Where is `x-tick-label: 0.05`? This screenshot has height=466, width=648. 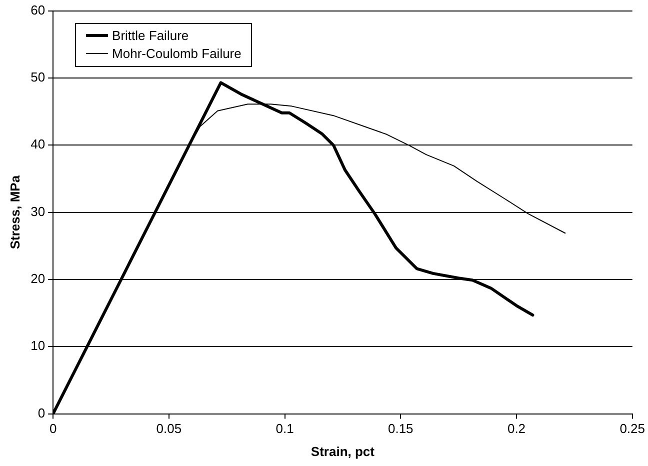 x-tick-label: 0.05 is located at coordinates (169, 428).